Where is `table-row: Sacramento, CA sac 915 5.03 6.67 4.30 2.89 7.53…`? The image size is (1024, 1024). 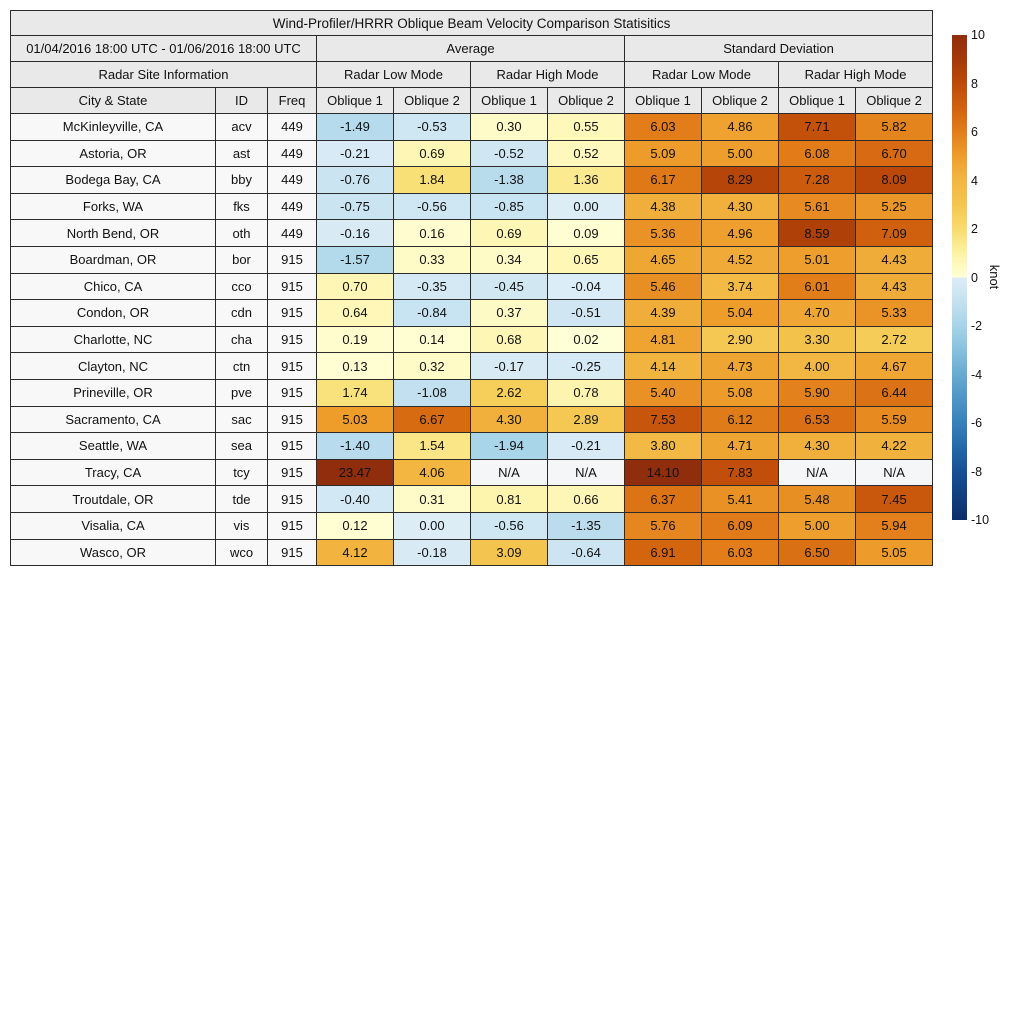 table-row: Sacramento, CA sac 915 5.03 6.67 4.30 2.89 7.53… is located at coordinates (472, 419).